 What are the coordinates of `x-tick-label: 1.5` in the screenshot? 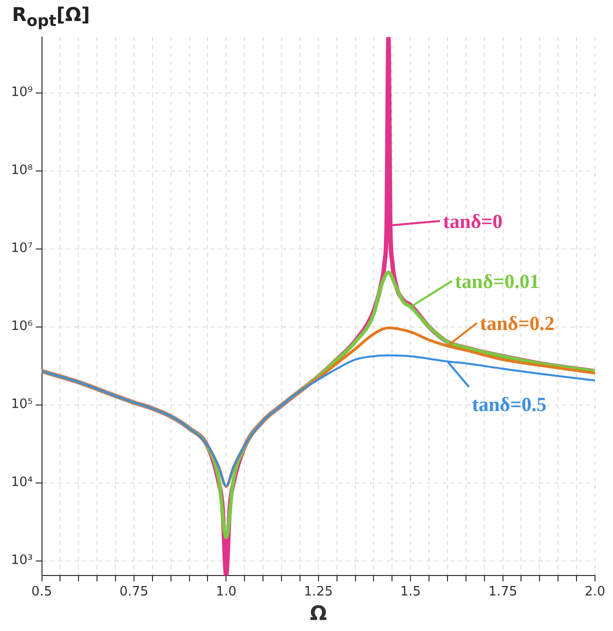 It's located at (410, 592).